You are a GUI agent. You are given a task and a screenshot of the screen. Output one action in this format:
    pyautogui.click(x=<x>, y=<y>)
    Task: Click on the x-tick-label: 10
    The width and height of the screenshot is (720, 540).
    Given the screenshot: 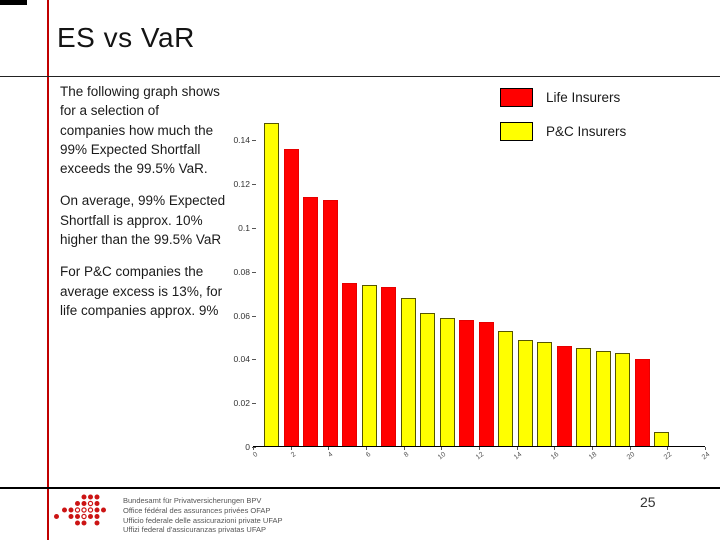 What is the action you would take?
    pyautogui.click(x=442, y=456)
    